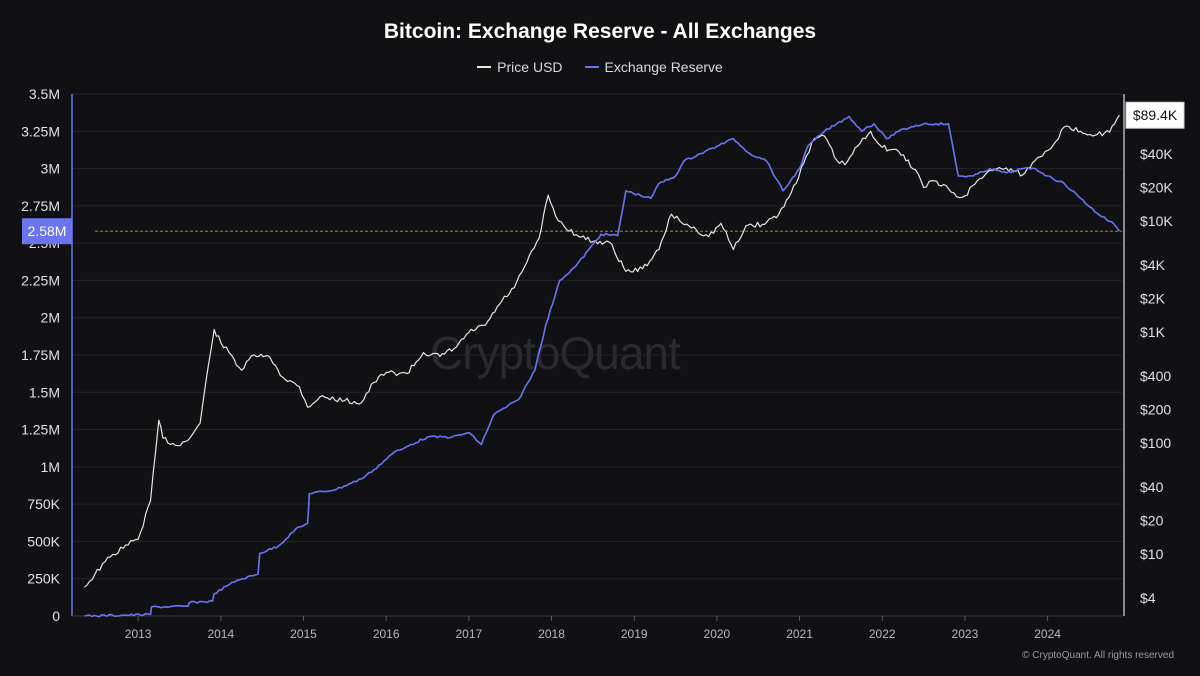 The image size is (1200, 676). I want to click on right-axis-tick-label: $4K, so click(1153, 265).